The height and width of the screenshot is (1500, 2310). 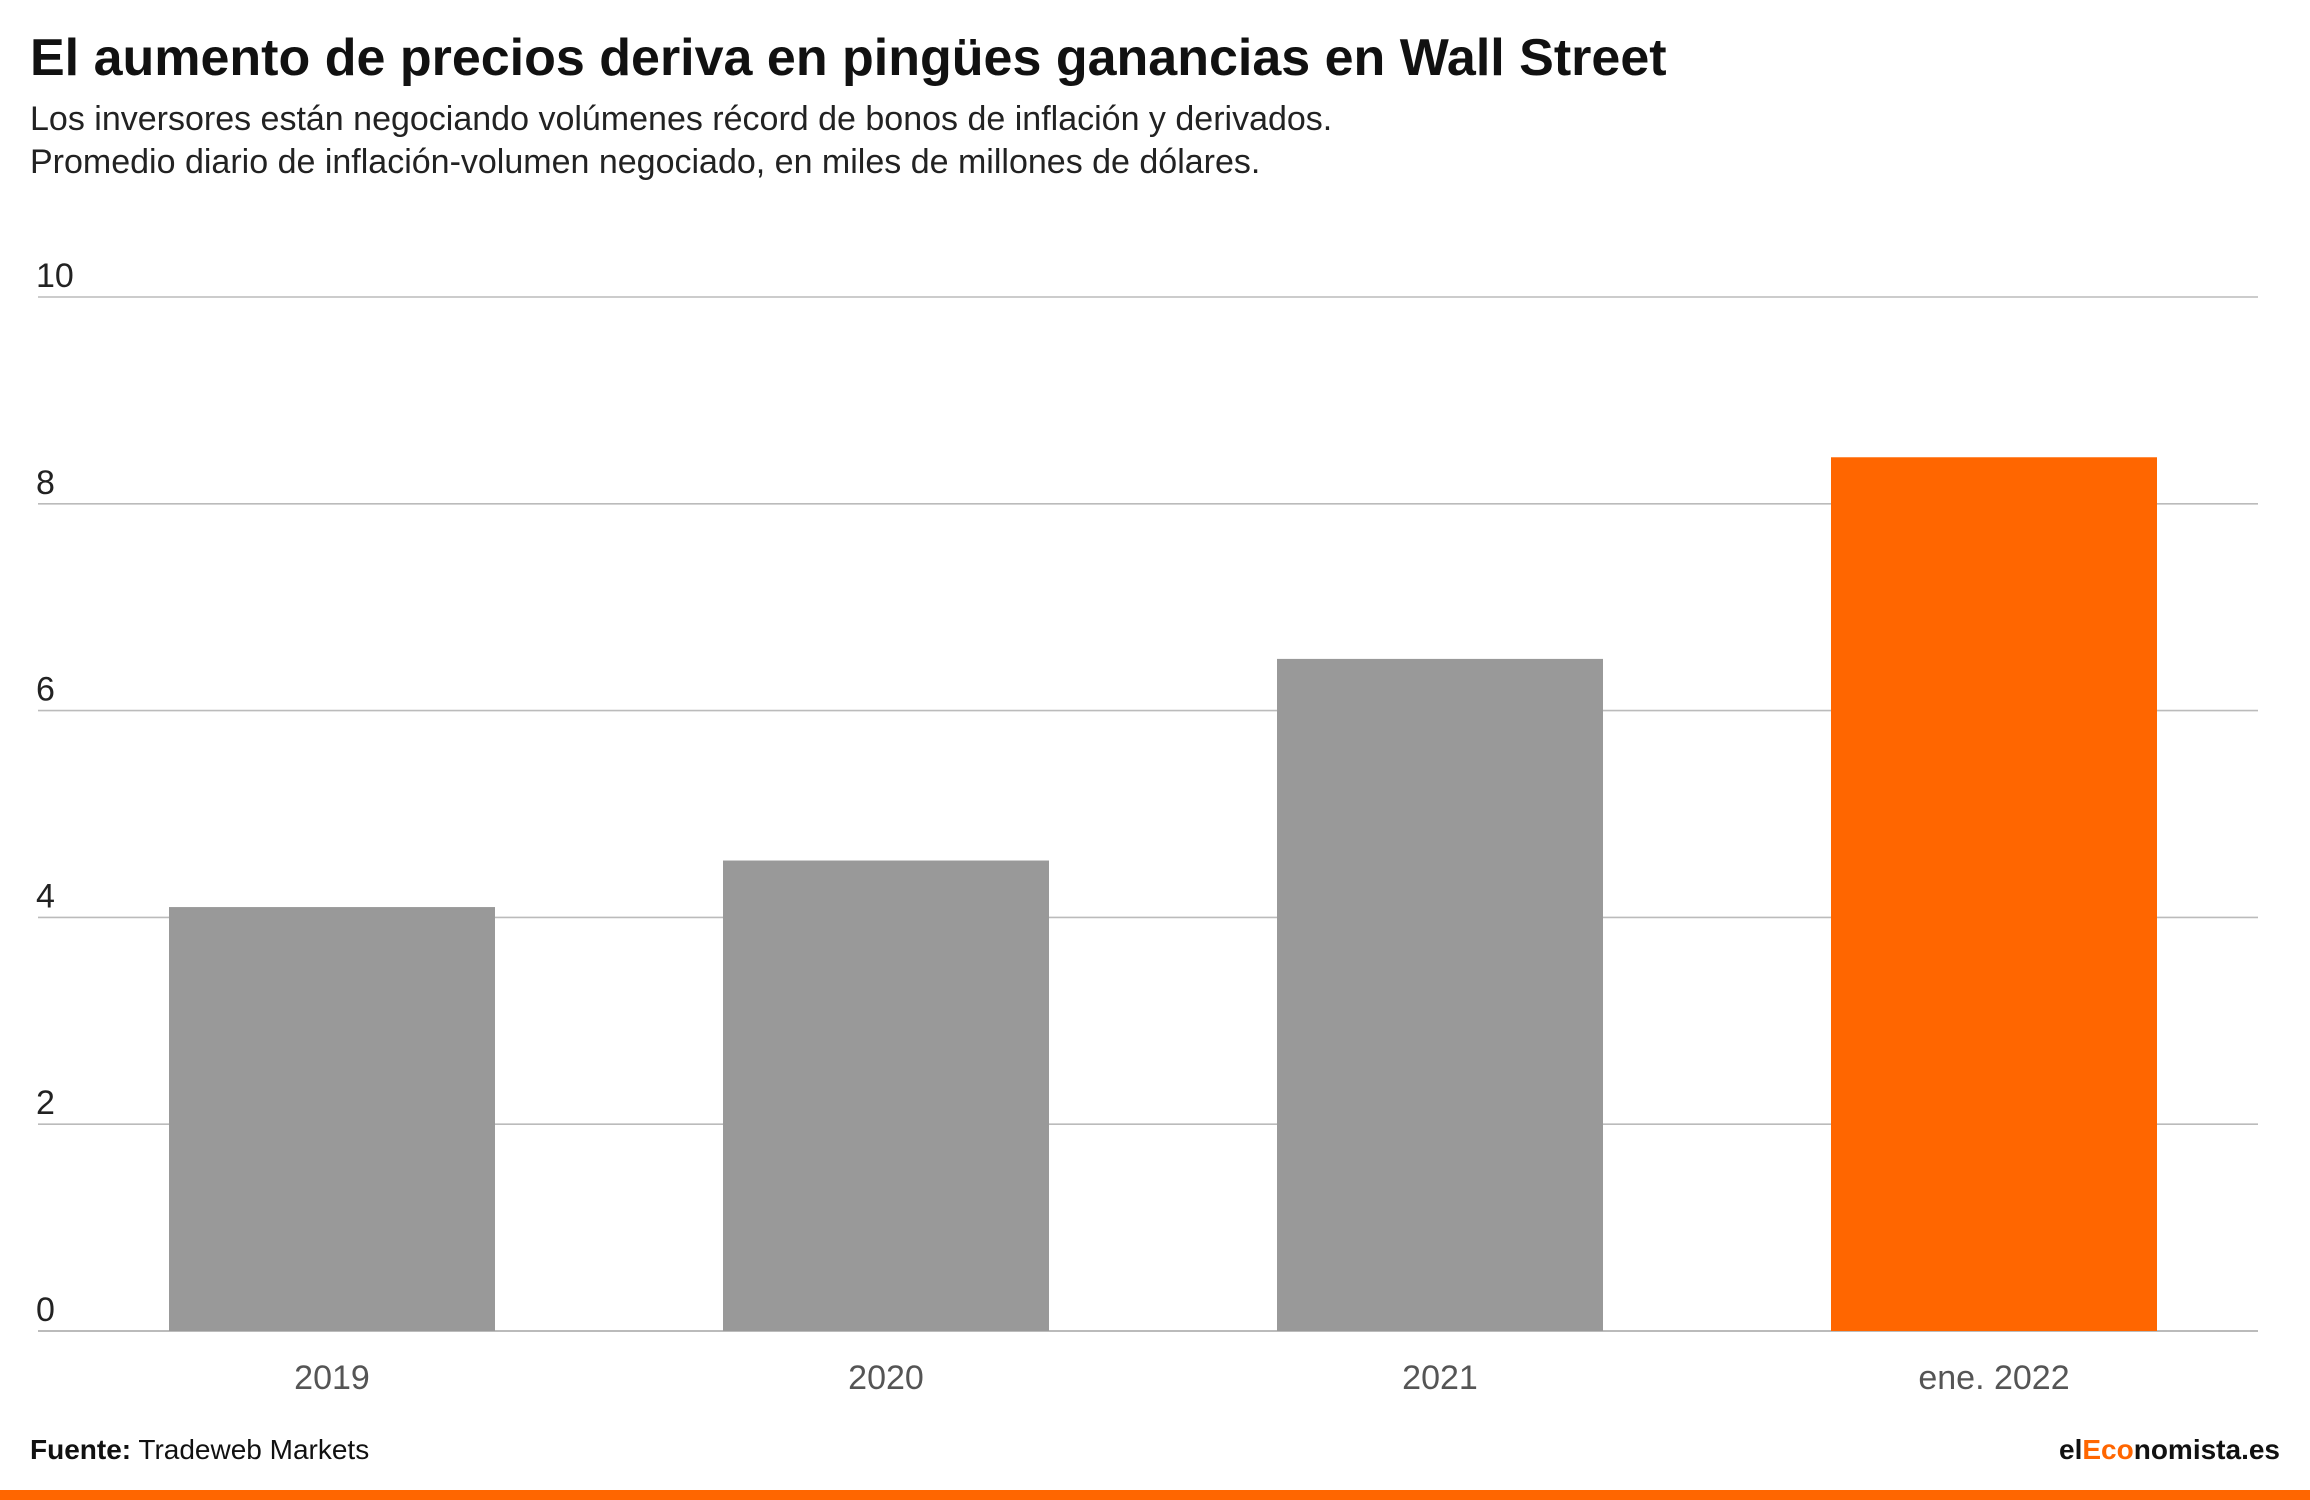 I want to click on source-note: Fuente: Tradeweb Markets, so click(x=199, y=1450).